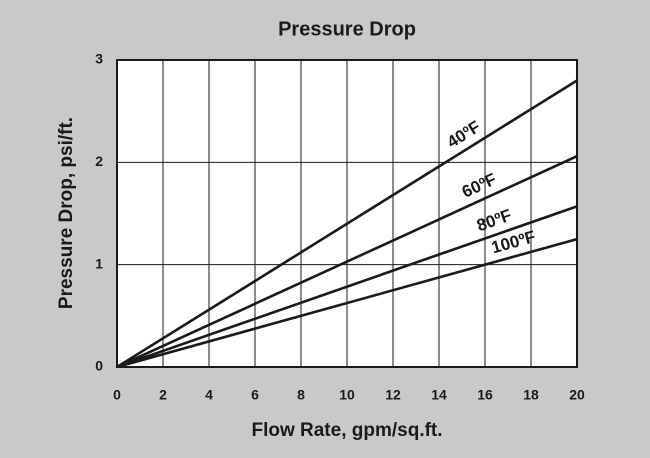 This screenshot has width=650, height=458. What do you see at coordinates (439, 395) in the screenshot?
I see `x-tick-label: 14` at bounding box center [439, 395].